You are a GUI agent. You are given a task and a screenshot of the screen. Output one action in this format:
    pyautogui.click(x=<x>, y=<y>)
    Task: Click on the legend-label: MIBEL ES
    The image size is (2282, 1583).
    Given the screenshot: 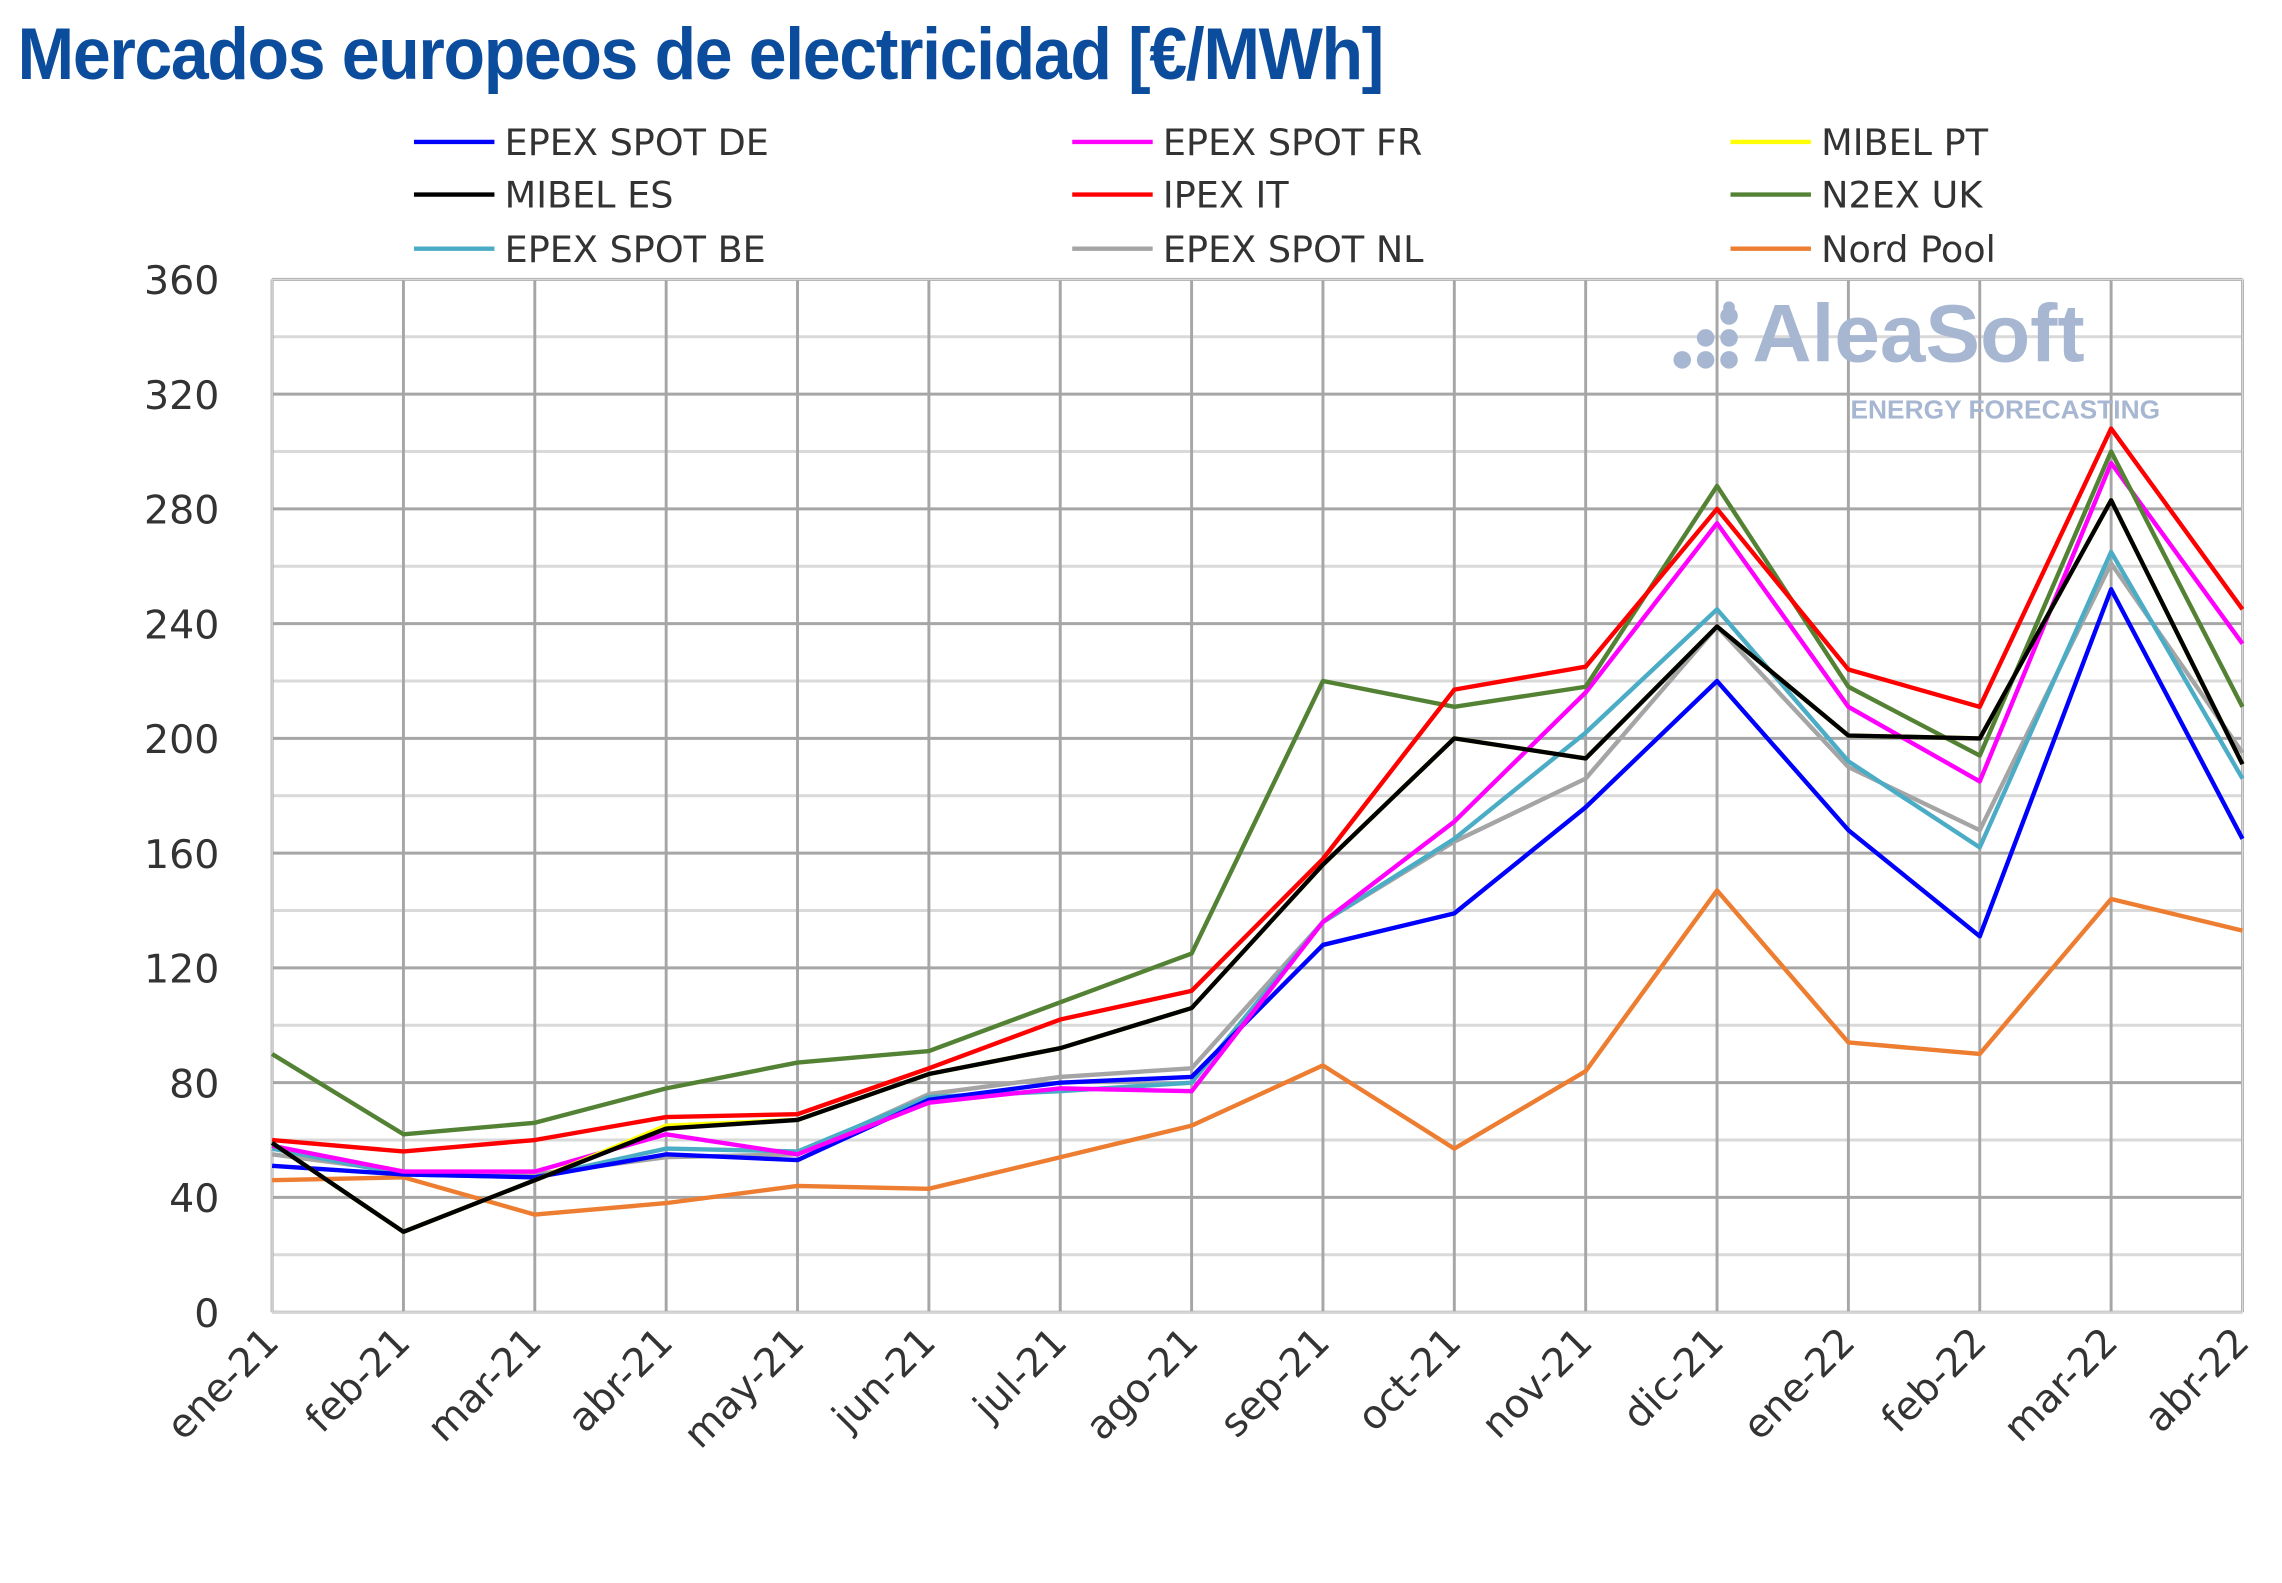 What is the action you would take?
    pyautogui.click(x=589, y=195)
    